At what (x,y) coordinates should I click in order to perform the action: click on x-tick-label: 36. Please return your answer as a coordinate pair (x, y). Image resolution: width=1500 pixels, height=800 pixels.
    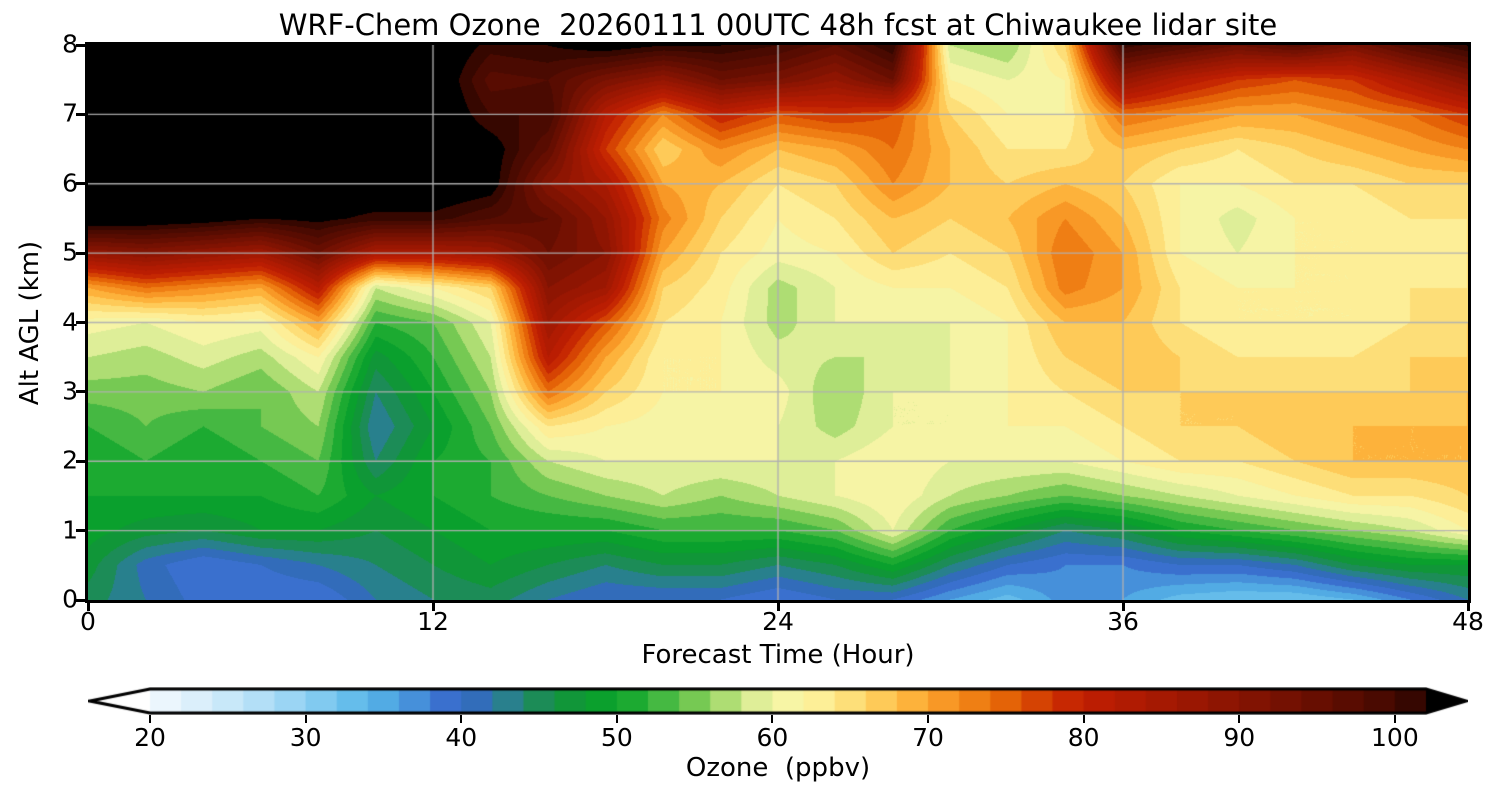
    Looking at the image, I should click on (1123, 621).